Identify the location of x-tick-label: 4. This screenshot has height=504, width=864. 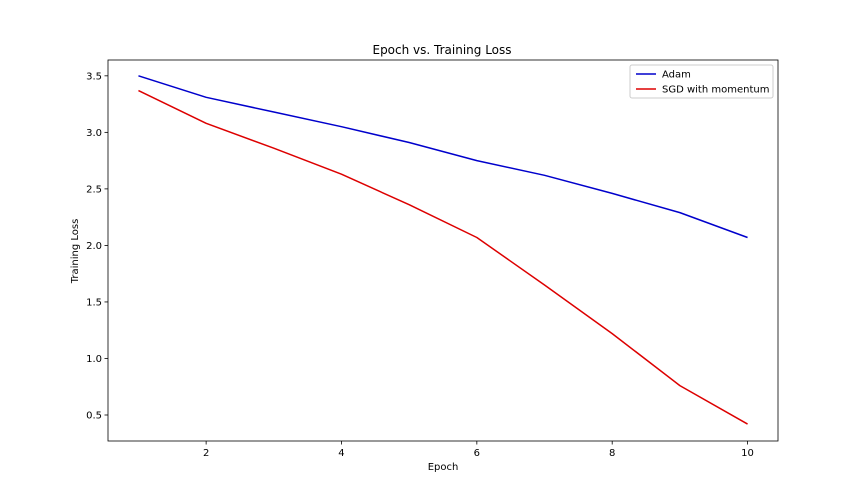
(341, 453).